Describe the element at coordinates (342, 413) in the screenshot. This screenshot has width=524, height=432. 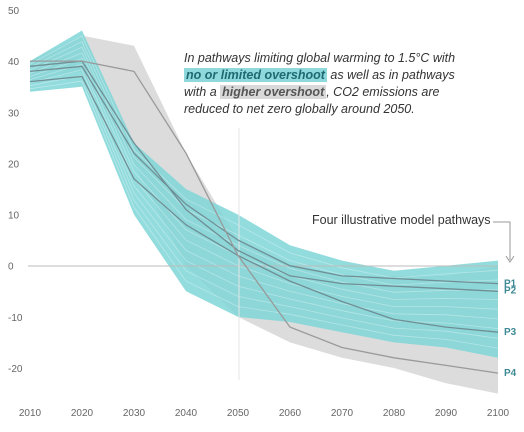
I see `x-tick-label: 2070` at that location.